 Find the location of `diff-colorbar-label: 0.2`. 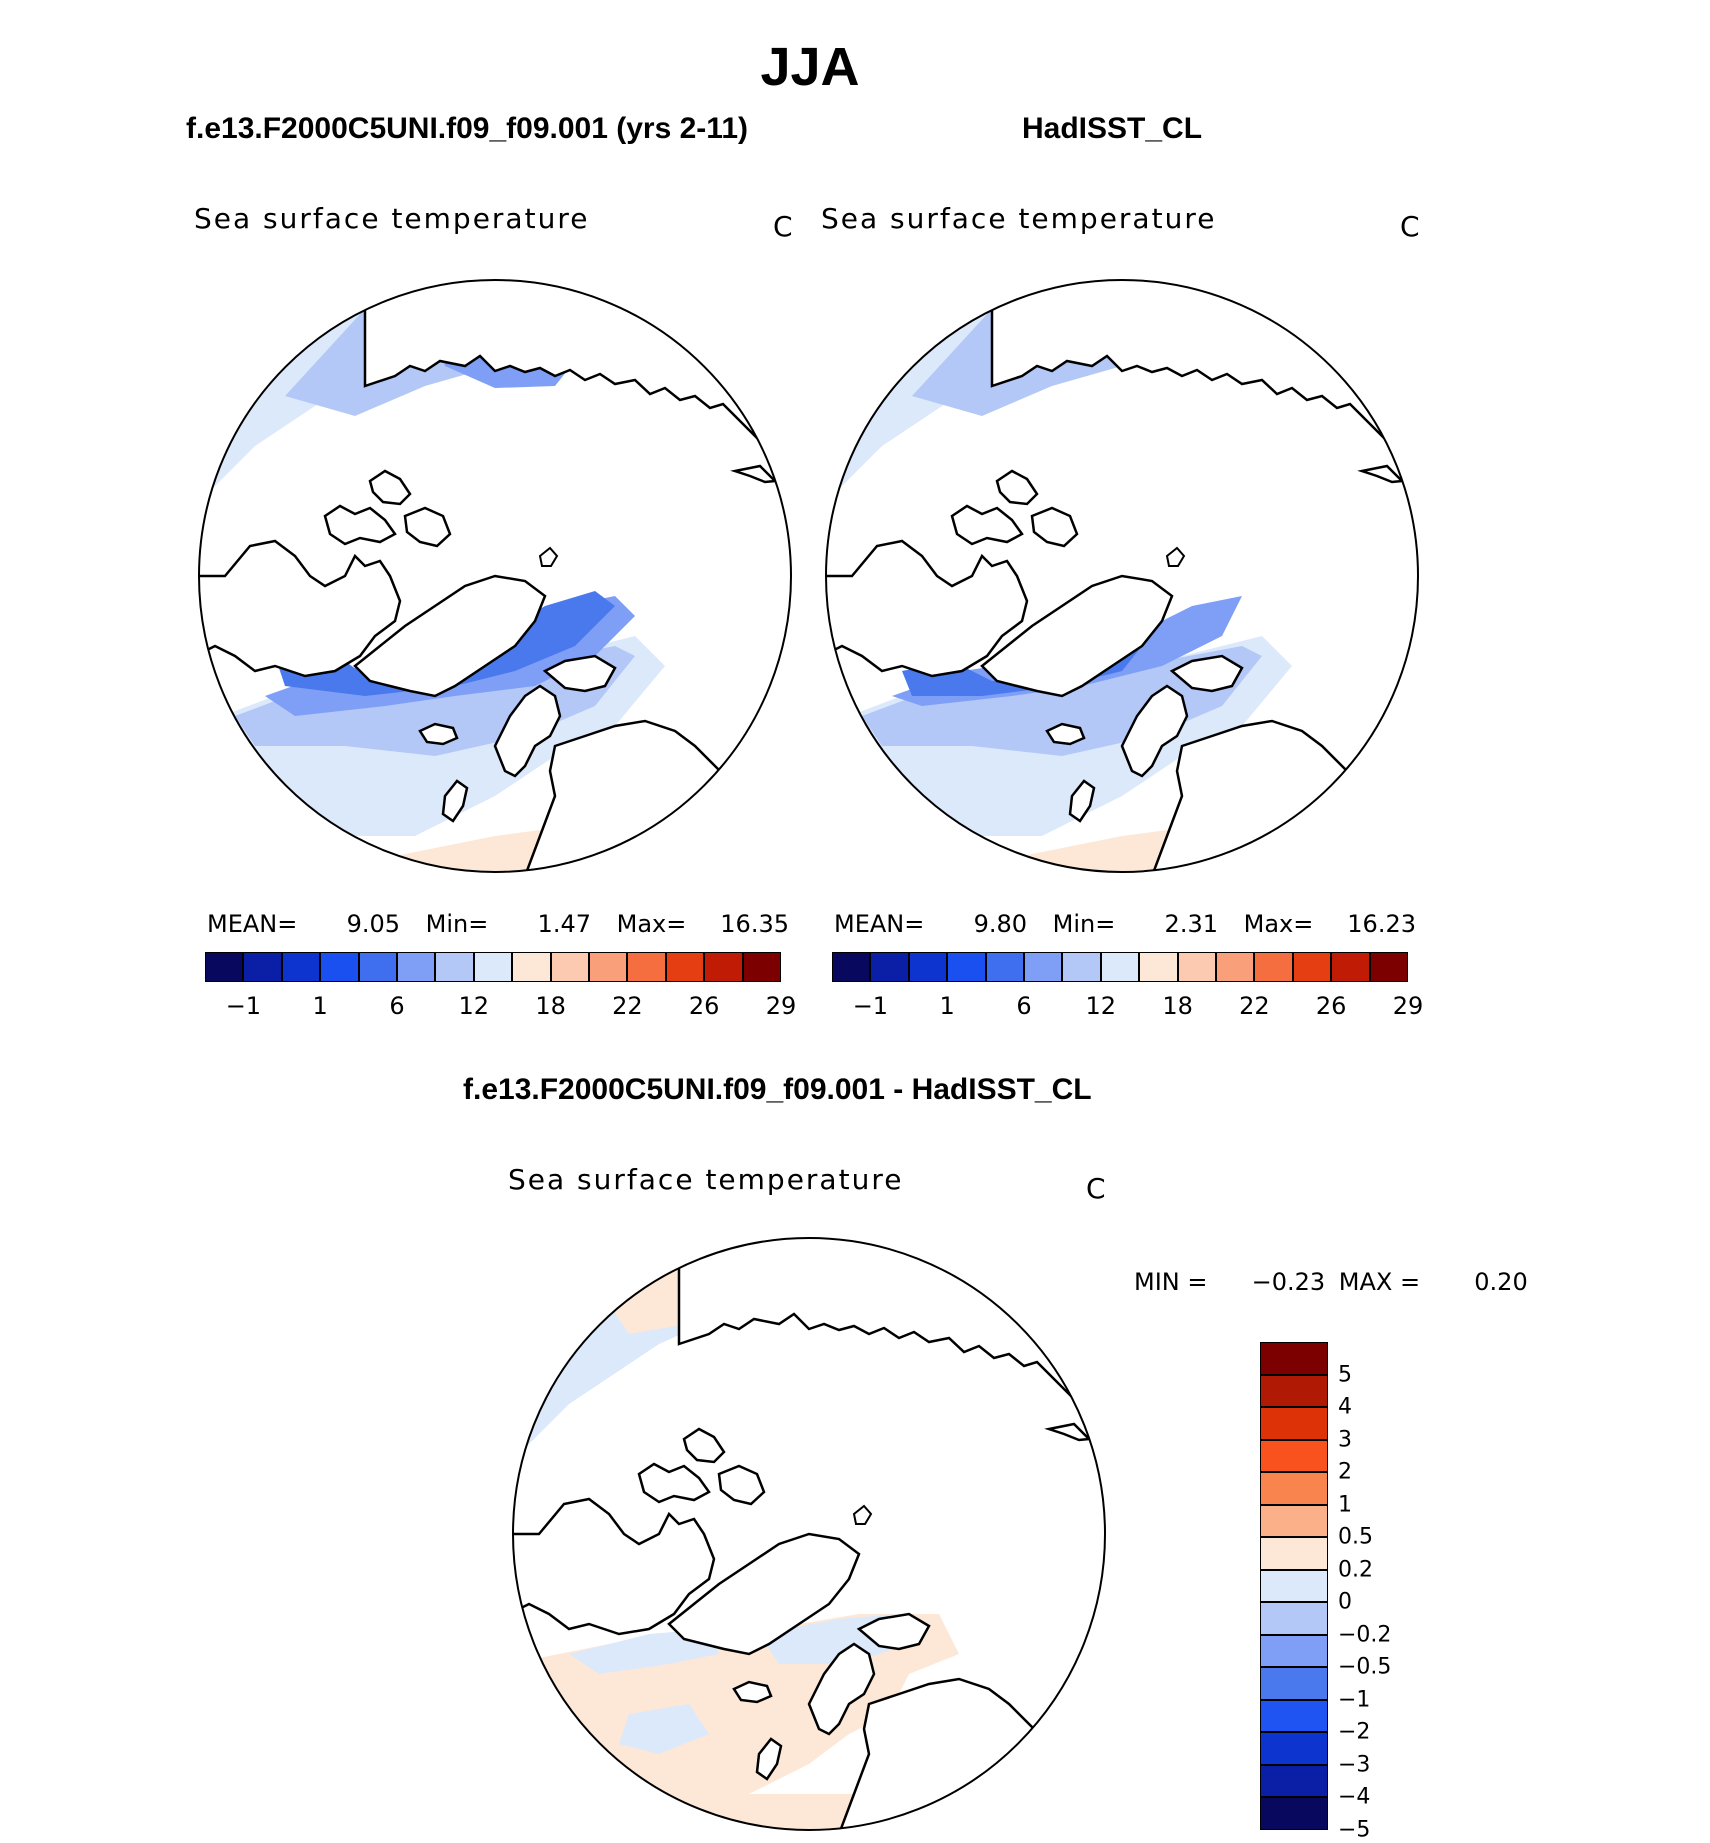

diff-colorbar-label: 0.2 is located at coordinates (1355, 1570).